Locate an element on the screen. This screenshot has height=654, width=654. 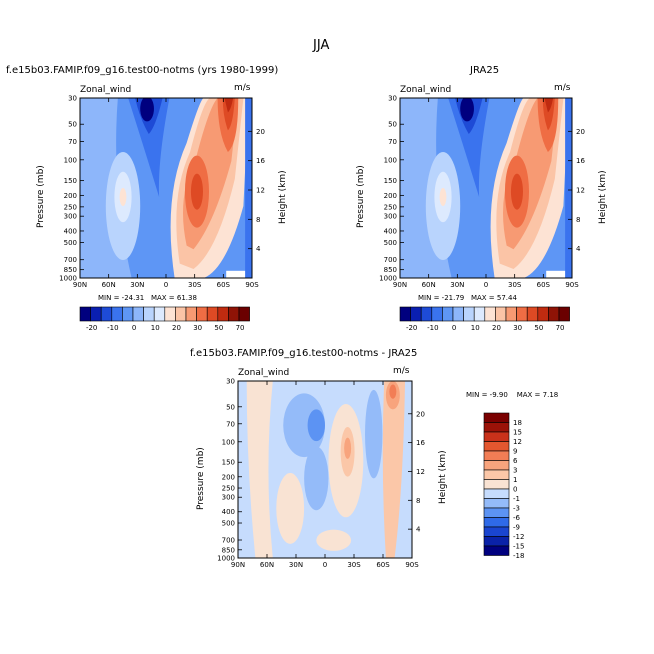
diff-colorbar-label: 1 is located at coordinates (515, 480).